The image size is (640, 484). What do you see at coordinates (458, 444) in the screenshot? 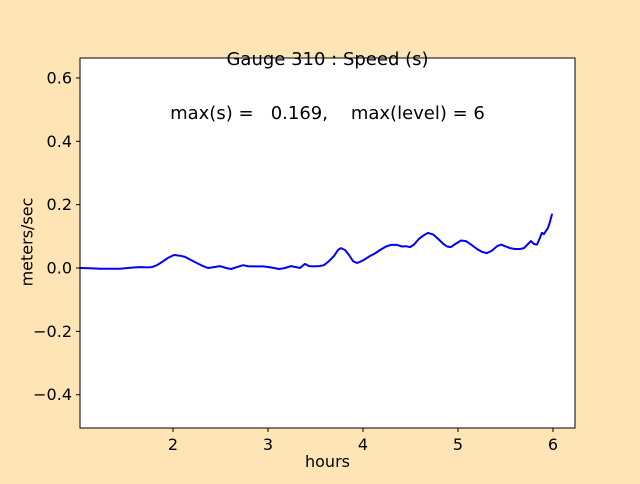
I see `x-tick-label: 5` at bounding box center [458, 444].